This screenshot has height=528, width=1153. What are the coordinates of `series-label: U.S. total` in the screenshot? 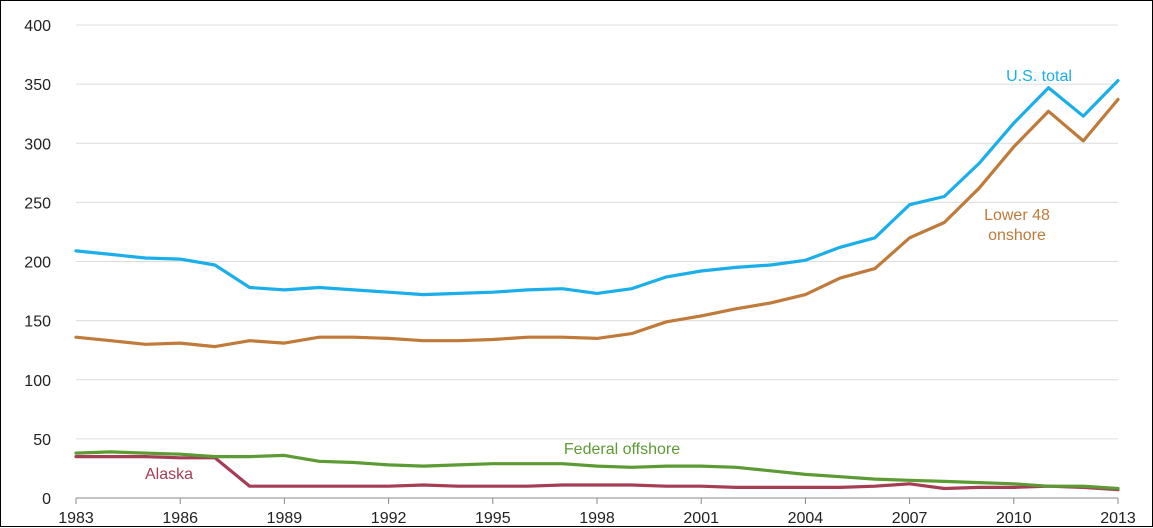 It's located at (1039, 76).